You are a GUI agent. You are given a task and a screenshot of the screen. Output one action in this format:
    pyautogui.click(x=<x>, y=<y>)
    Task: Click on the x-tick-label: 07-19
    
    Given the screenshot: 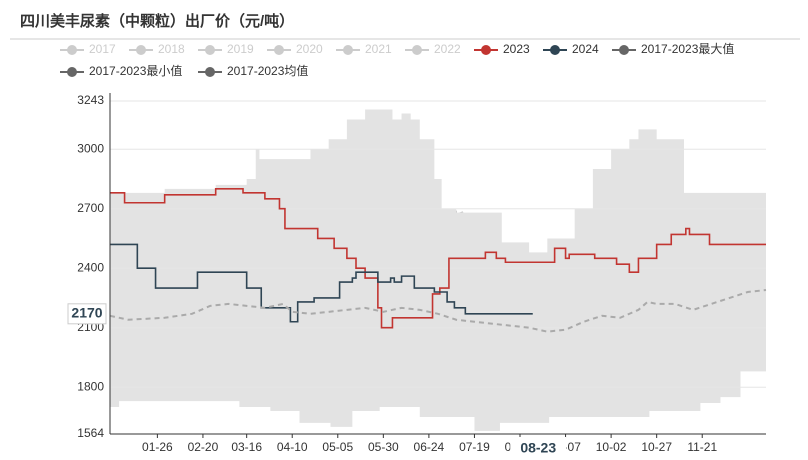 What is the action you would take?
    pyautogui.click(x=474, y=447)
    